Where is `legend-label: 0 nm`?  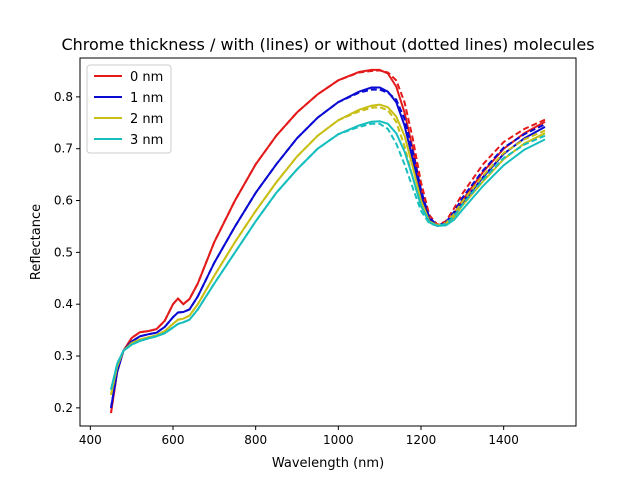
legend-label: 0 nm is located at coordinates (146, 77).